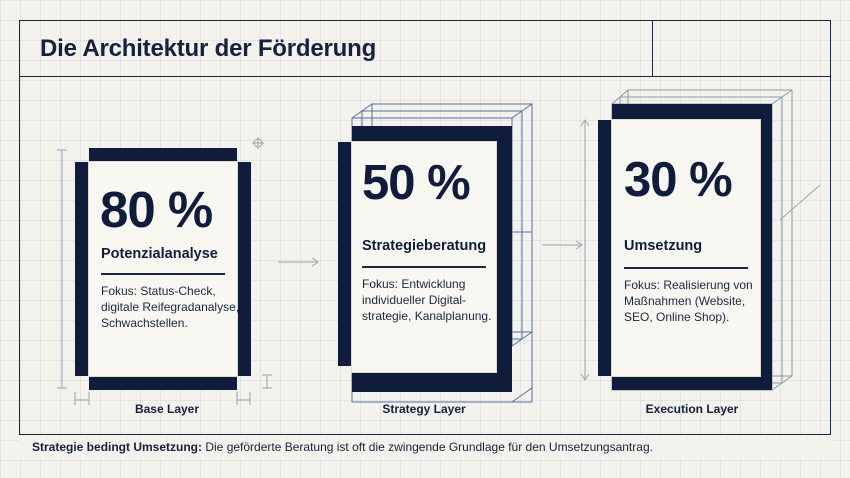 The height and width of the screenshot is (478, 850). What do you see at coordinates (663, 246) in the screenshot?
I see `card-title: Umsetzung` at bounding box center [663, 246].